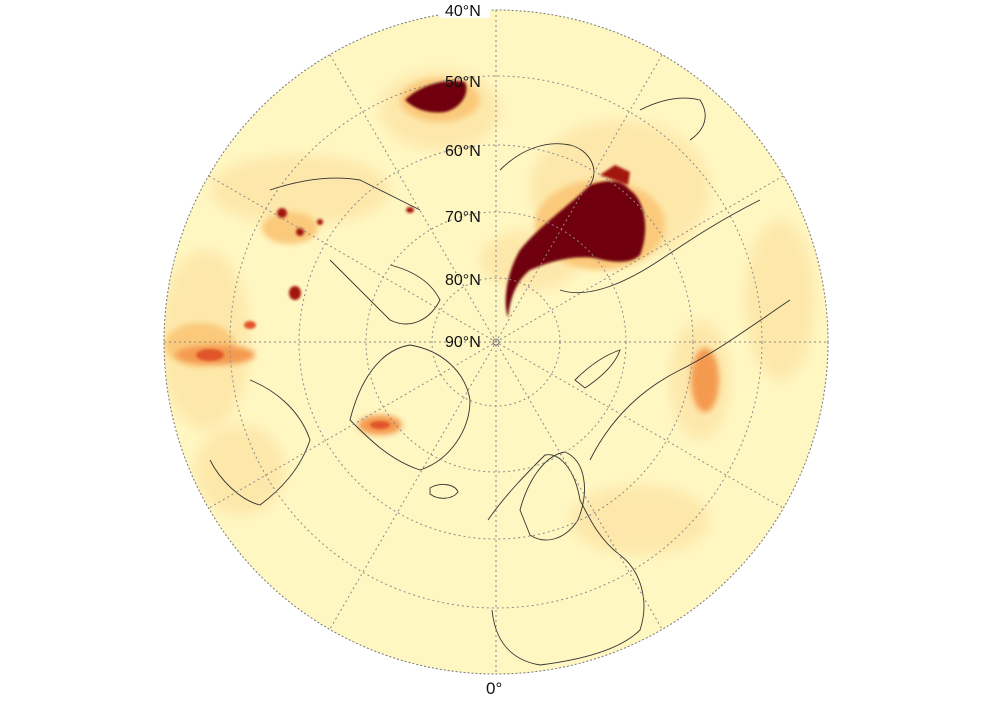  I want to click on coast-iceland, so click(444, 491).